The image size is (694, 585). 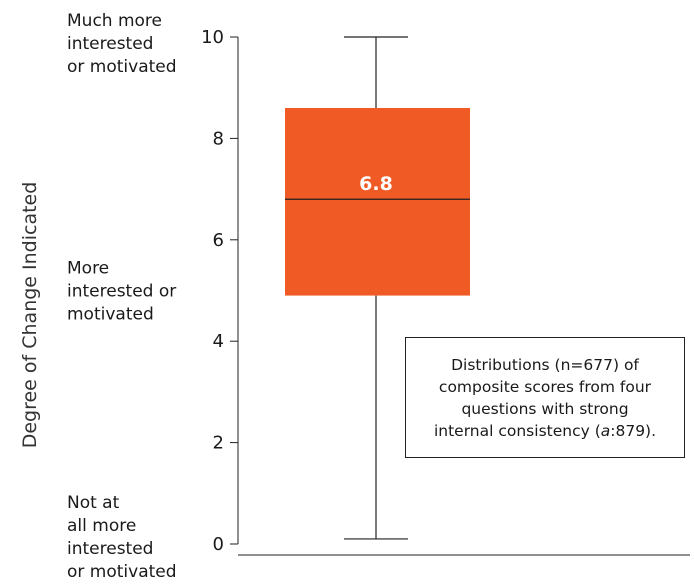 I want to click on level-label-1-line-1: More, so click(x=88, y=269).